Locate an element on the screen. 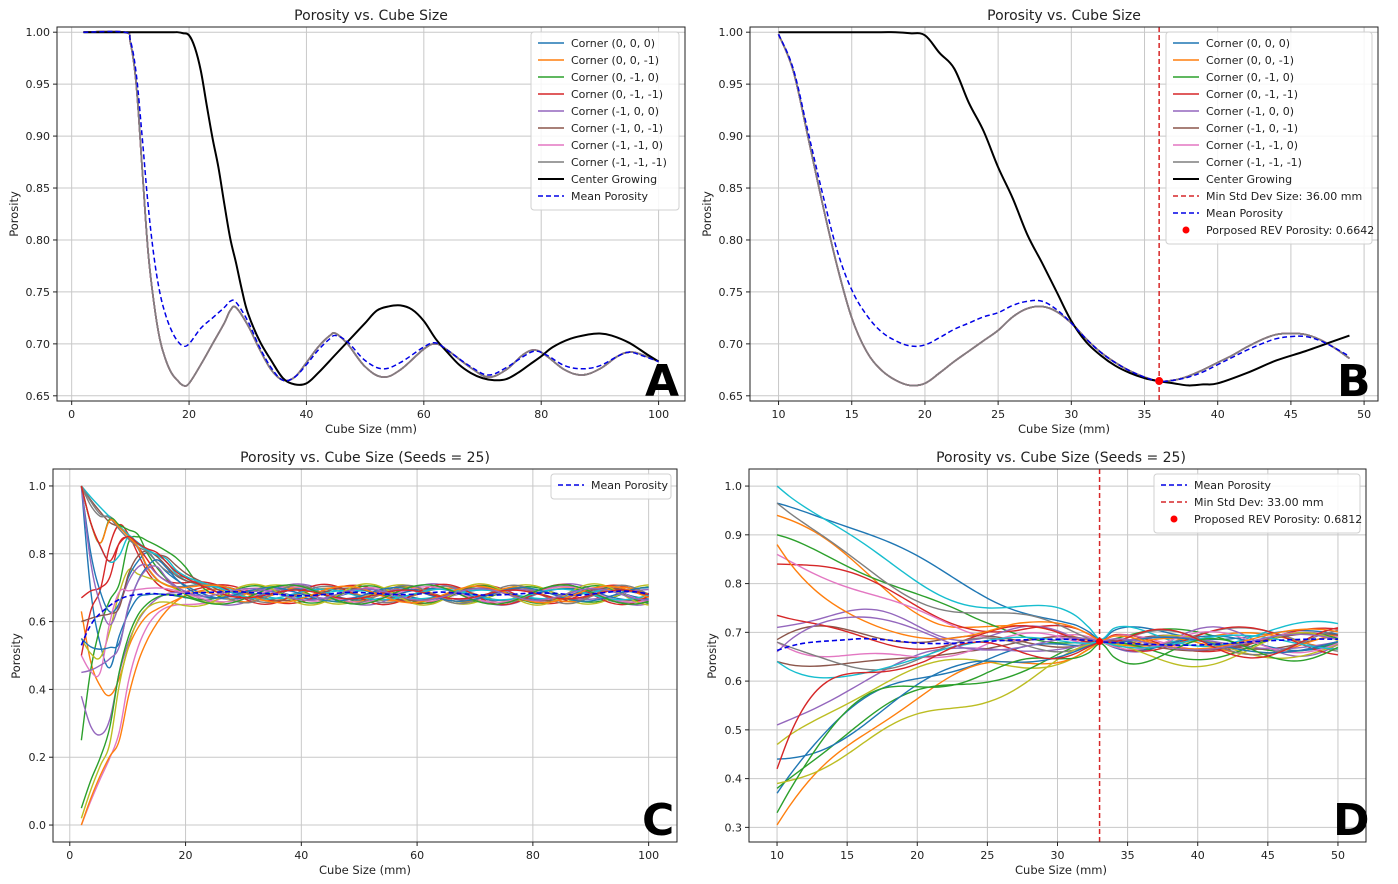 The width and height of the screenshot is (1398, 884). panel-a-ylabel: Porosity is located at coordinates (14, 214).